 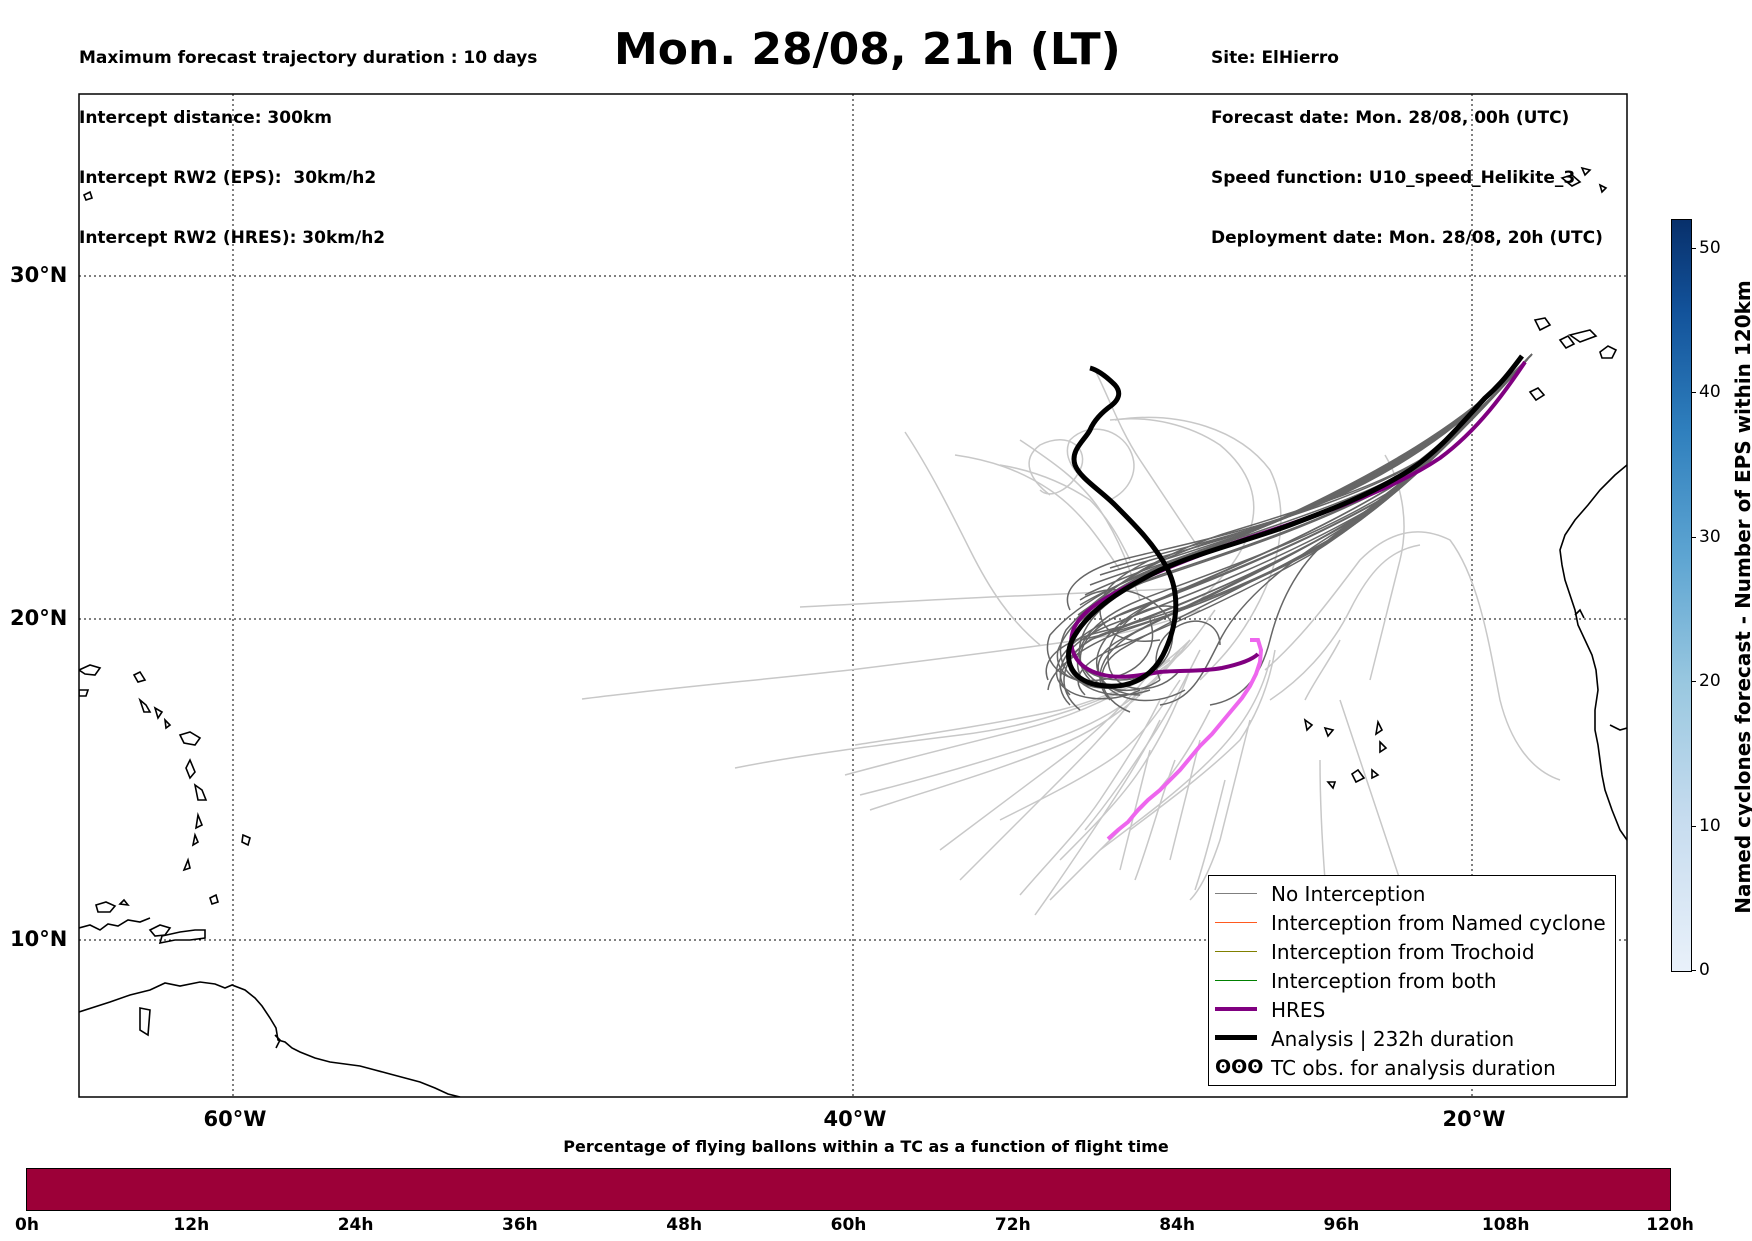 I want to click on coast-cape-verde-g, so click(x=1331, y=785).